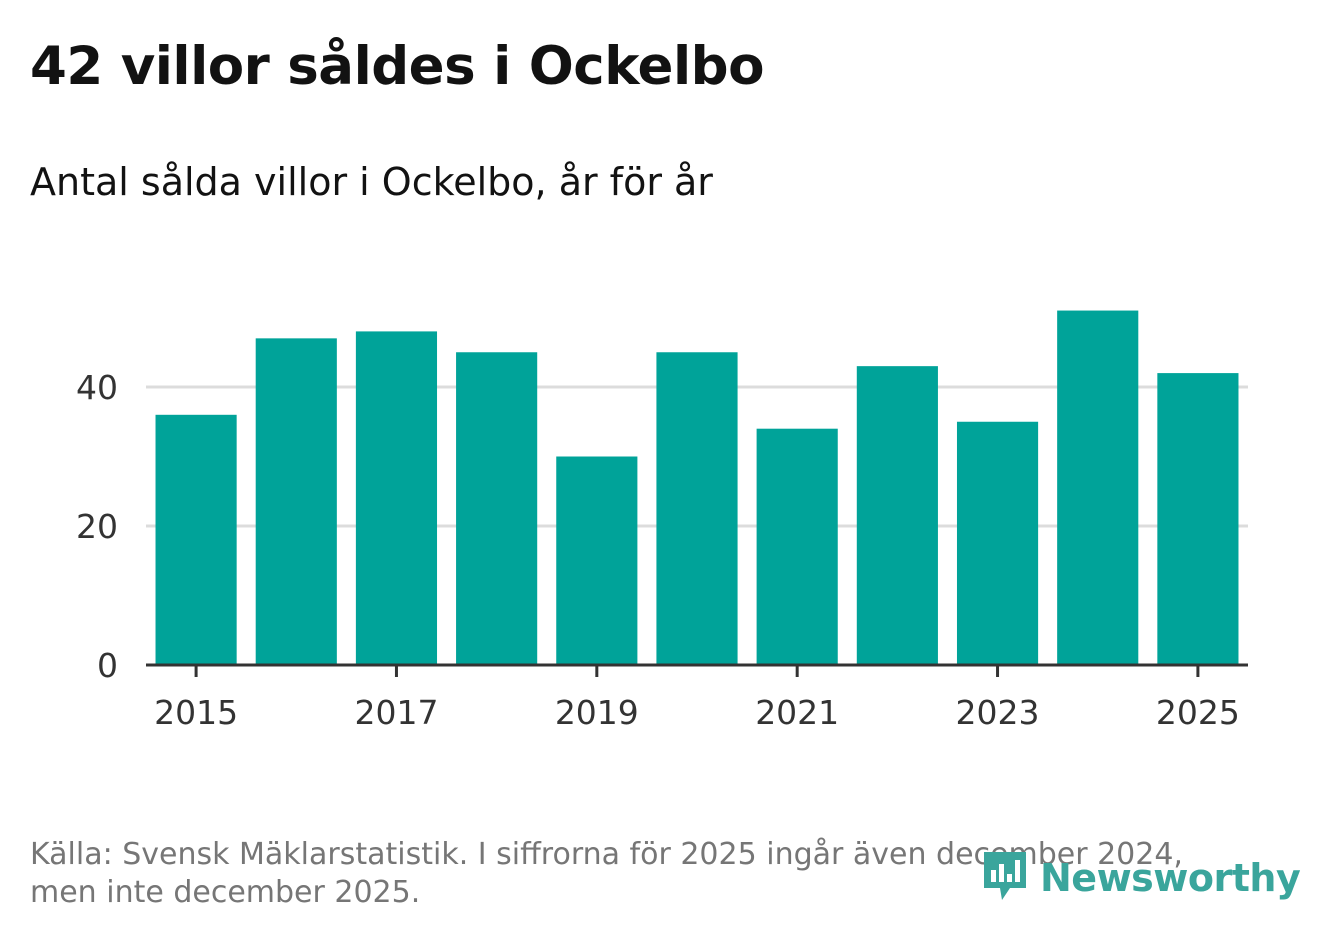 This screenshot has width=1322, height=939. Describe the element at coordinates (296, 501) in the screenshot. I see `bar-2016` at that location.